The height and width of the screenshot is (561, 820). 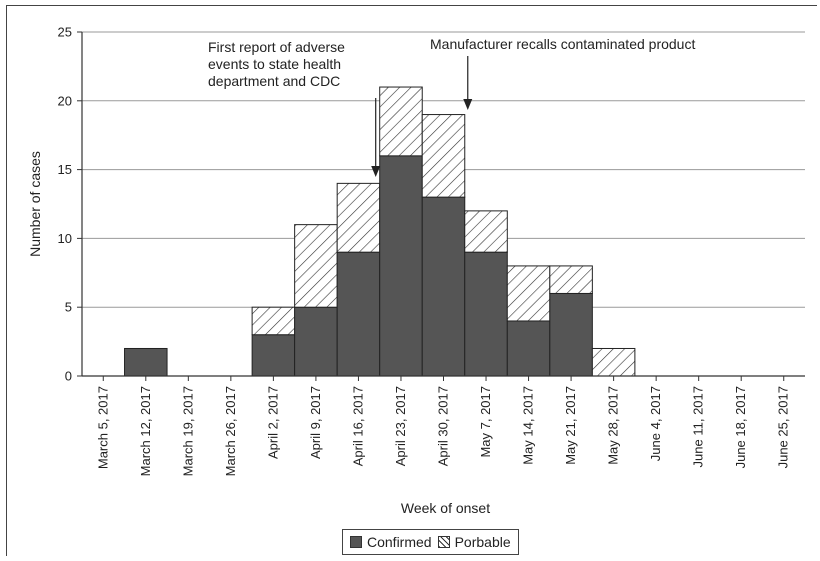 What do you see at coordinates (356, 542) in the screenshot?
I see `confirmed-swatch` at bounding box center [356, 542].